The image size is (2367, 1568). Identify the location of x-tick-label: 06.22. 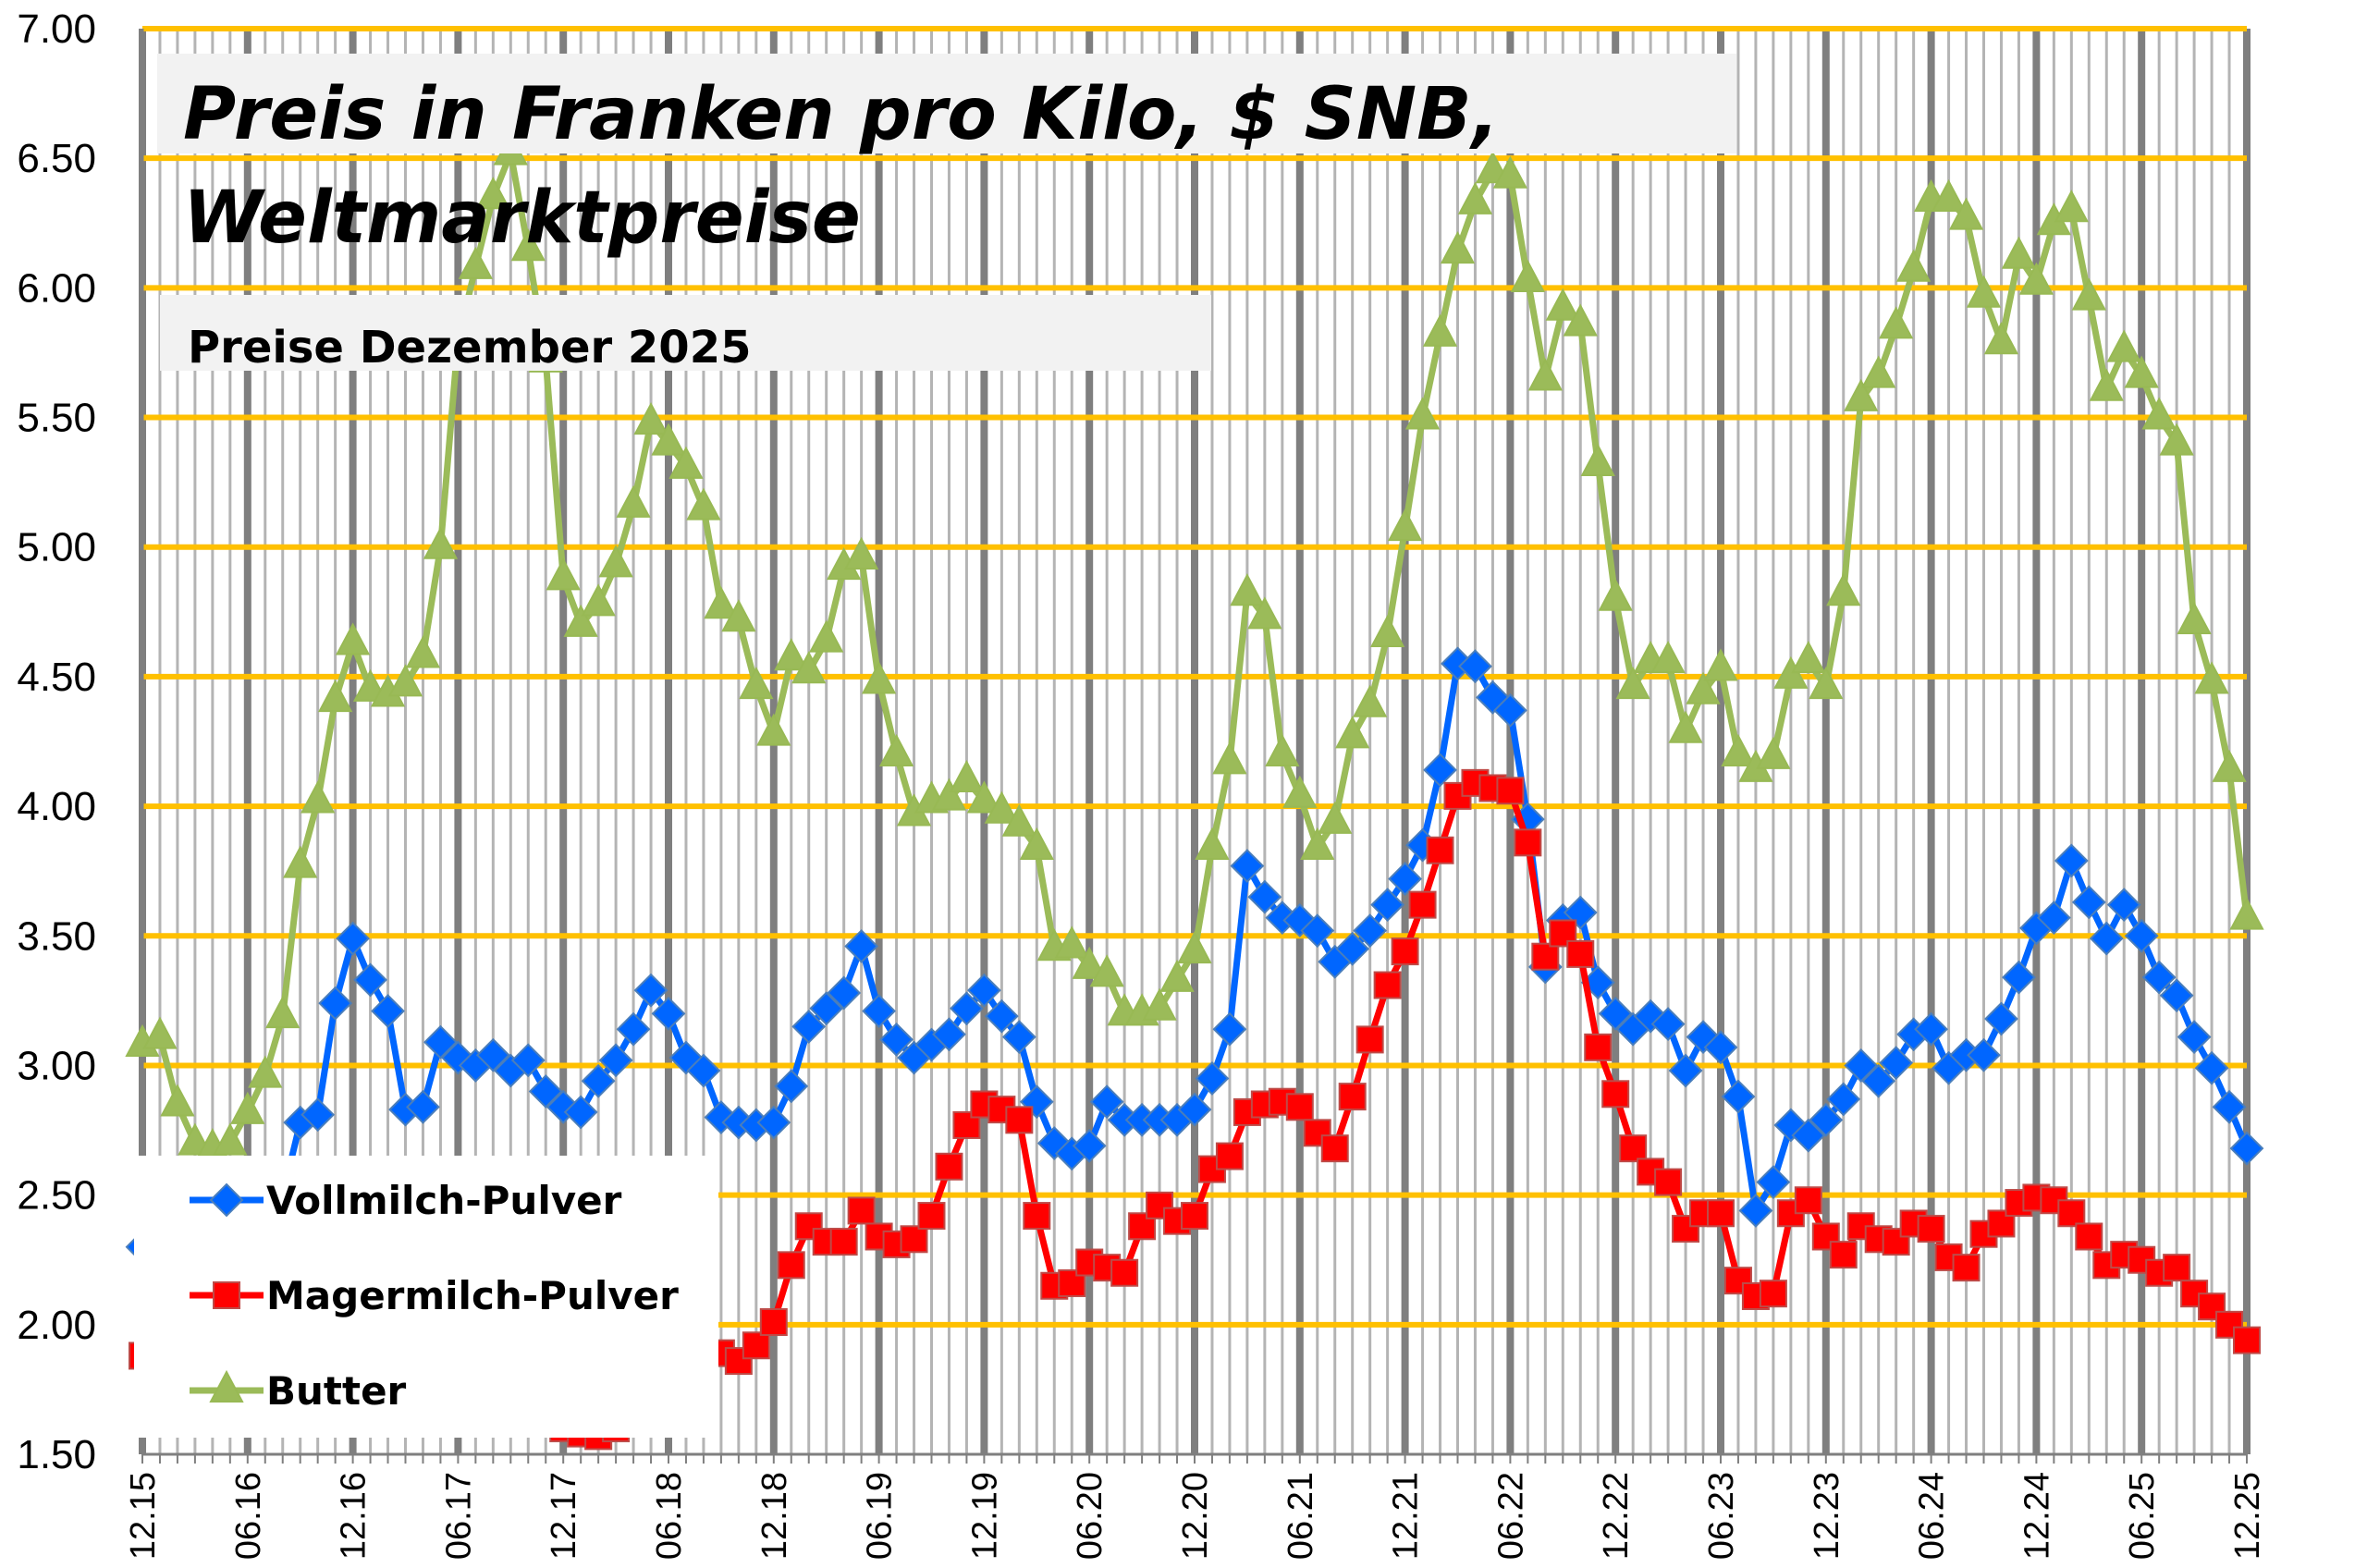
(1510, 1516).